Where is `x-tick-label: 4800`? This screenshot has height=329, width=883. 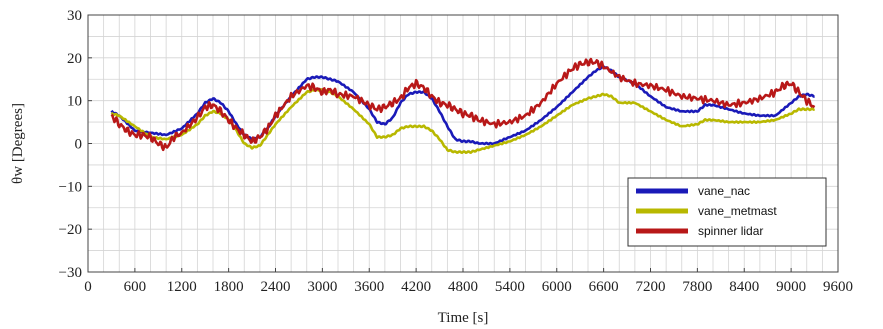
x-tick-label: 4800 is located at coordinates (463, 287).